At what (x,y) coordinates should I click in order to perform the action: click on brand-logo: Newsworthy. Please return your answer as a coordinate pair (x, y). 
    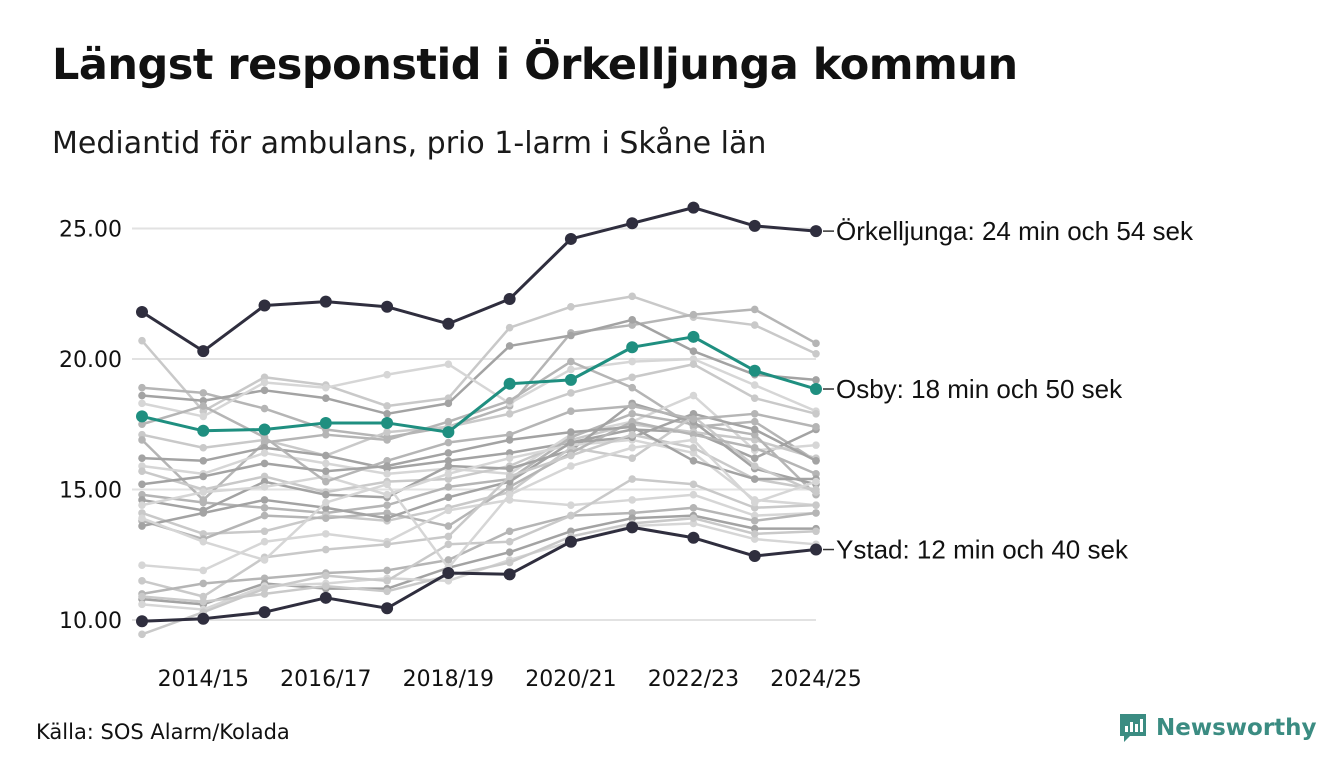
    Looking at the image, I should click on (1217, 728).